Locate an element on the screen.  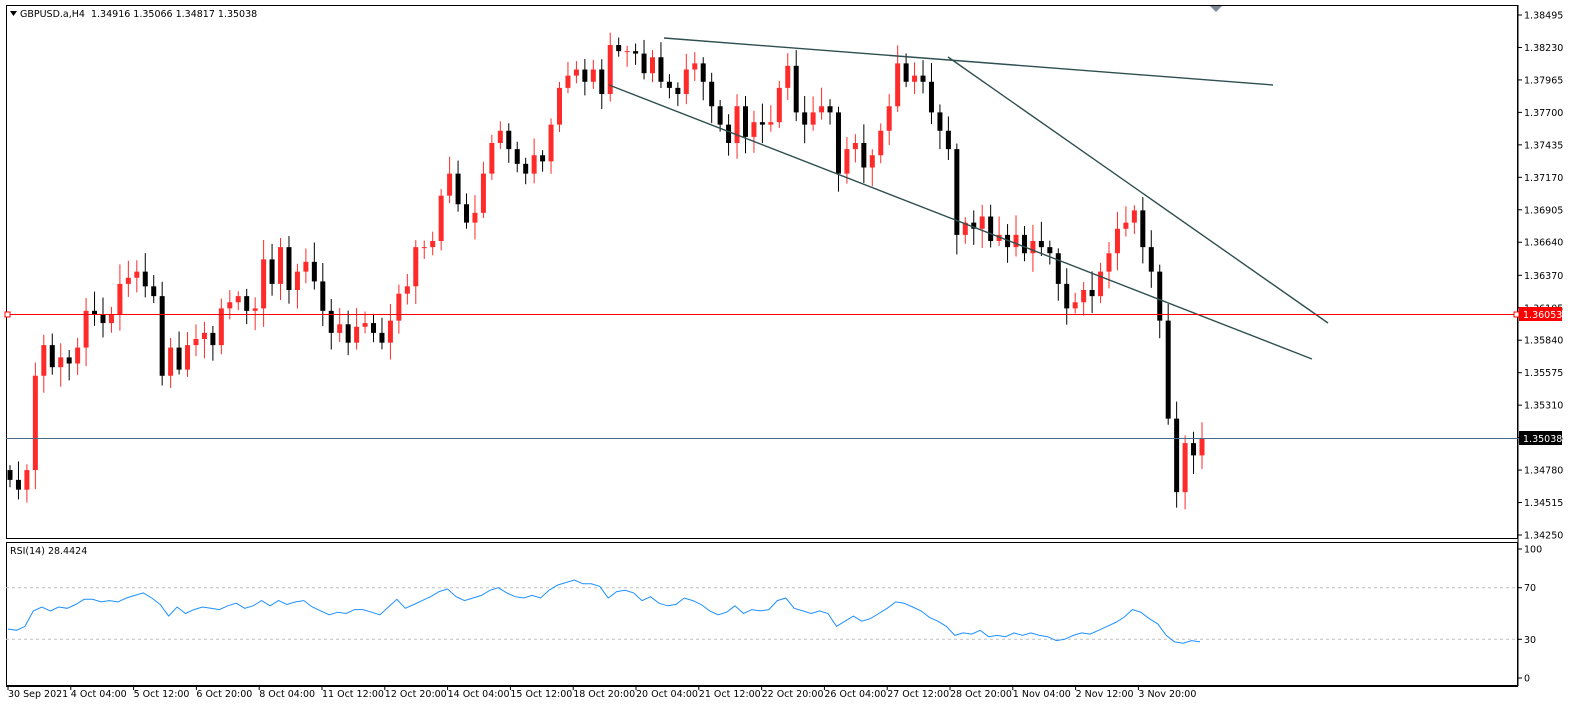
rsi-tick-label: 30 is located at coordinates (1530, 640).